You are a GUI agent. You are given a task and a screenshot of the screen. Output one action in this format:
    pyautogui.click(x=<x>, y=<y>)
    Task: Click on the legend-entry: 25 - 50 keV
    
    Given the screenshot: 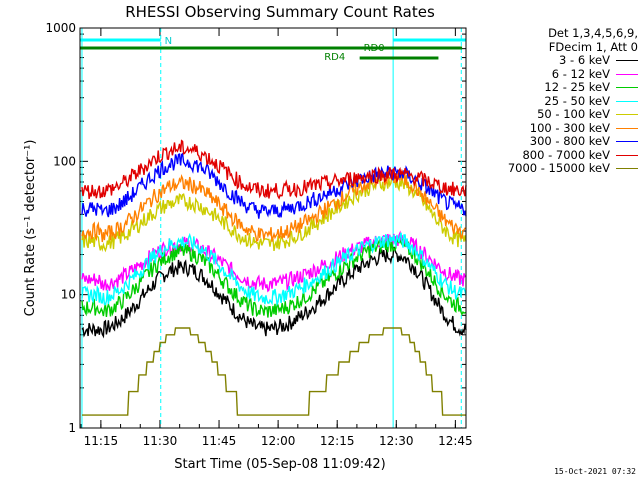 What is the action you would take?
    pyautogui.click(x=560, y=101)
    